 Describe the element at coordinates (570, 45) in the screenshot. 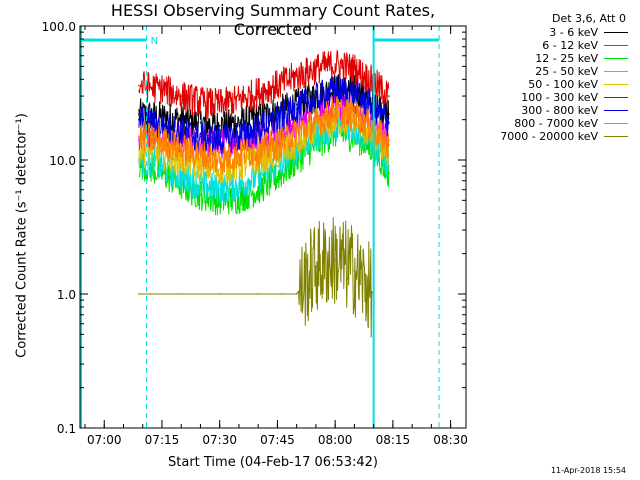

I see `legend-label: 6 - 12 keV` at that location.